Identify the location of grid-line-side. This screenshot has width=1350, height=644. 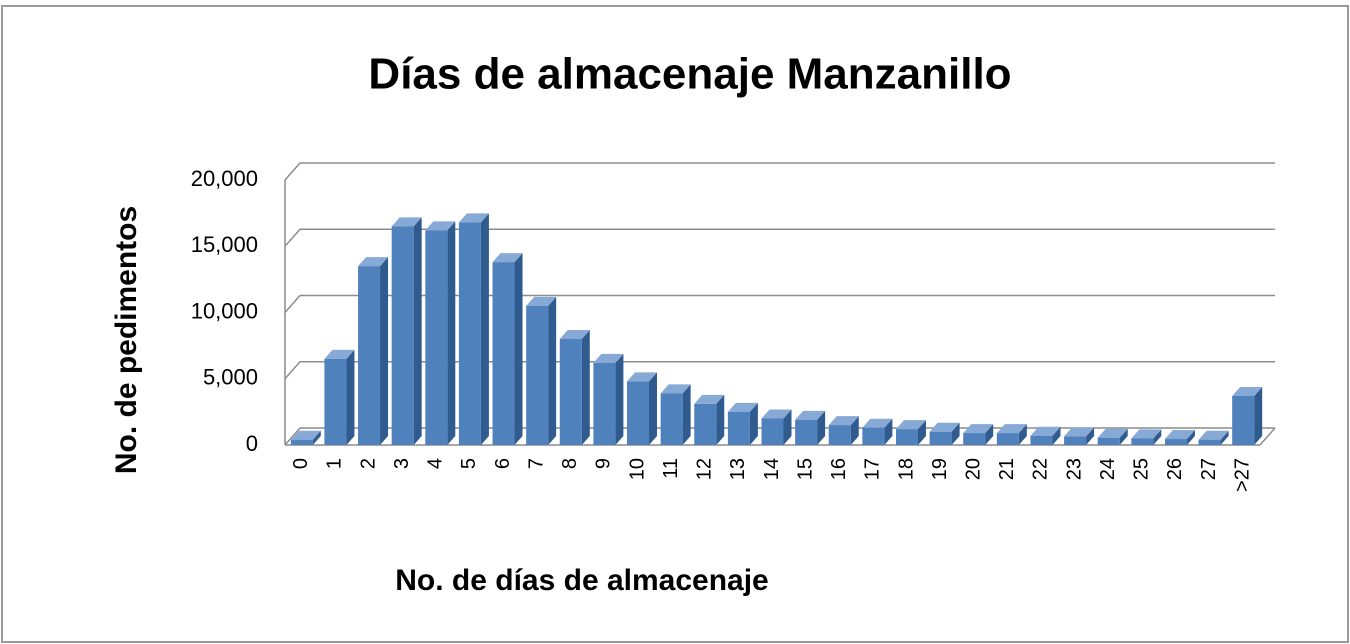
(292, 171).